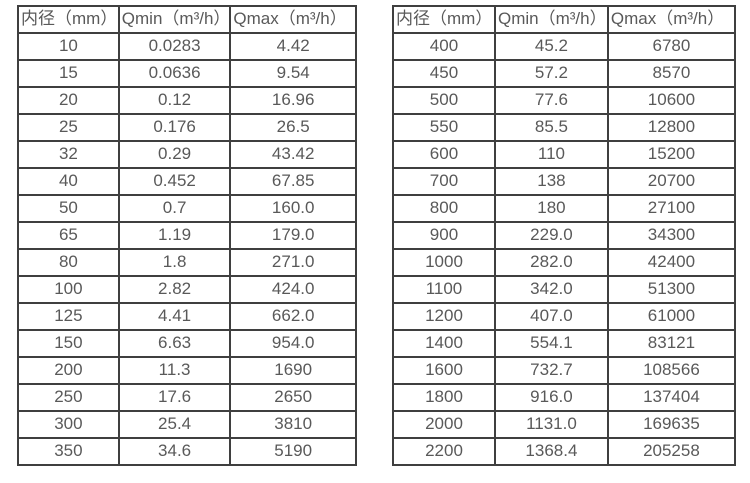 This screenshot has height=483, width=750. Describe the element at coordinates (444, 451) in the screenshot. I see `table-cell: 2200` at that location.